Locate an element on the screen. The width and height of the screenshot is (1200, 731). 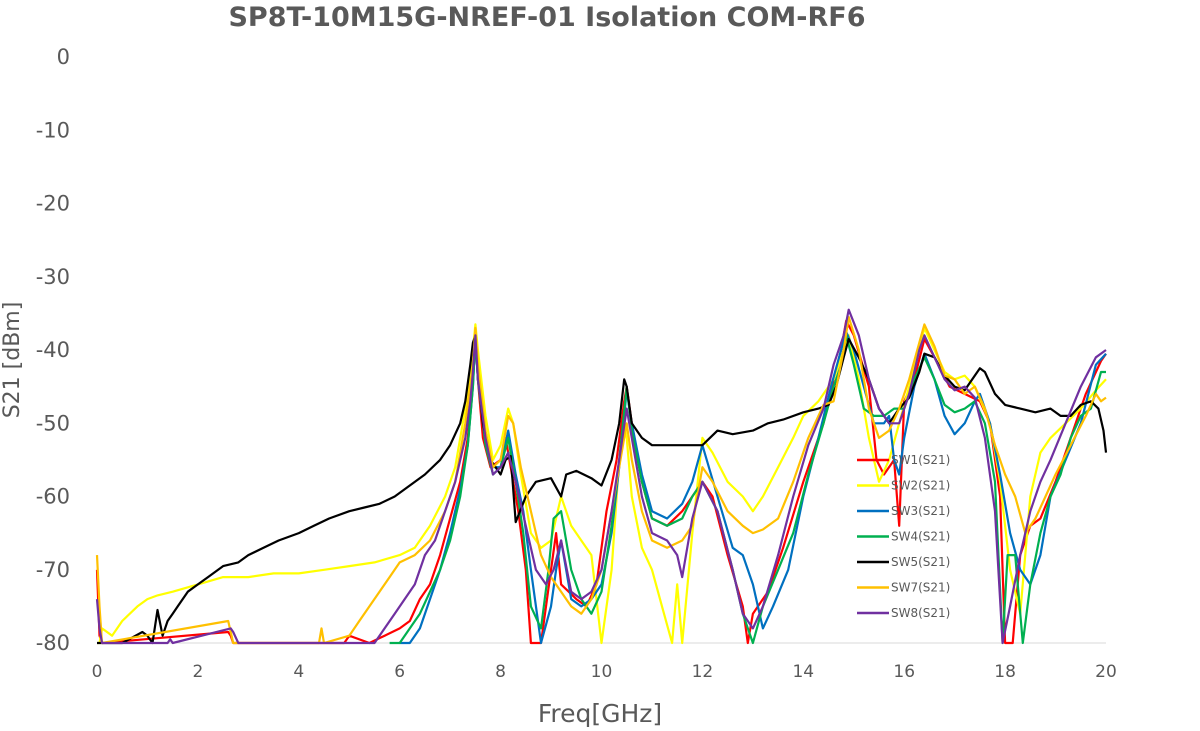
legend-label-7: SW8(S21) is located at coordinates (920, 613).